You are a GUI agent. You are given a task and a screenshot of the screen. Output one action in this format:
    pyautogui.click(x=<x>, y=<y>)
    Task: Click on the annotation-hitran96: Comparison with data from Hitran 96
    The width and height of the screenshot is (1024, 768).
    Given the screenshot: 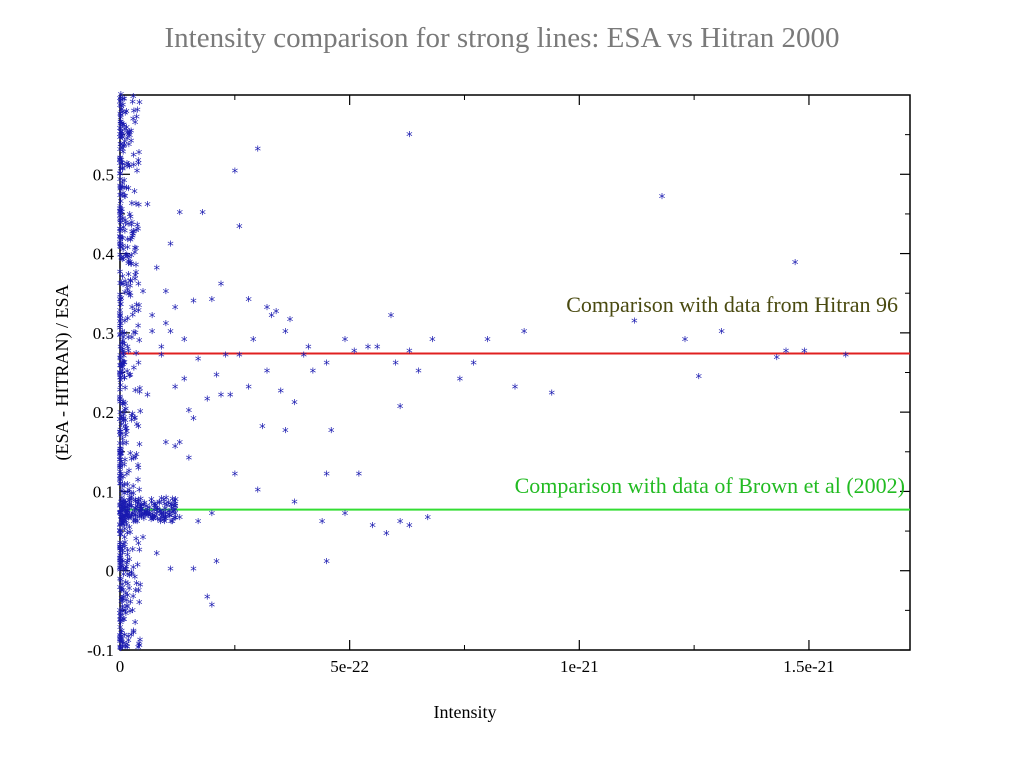 What is the action you would take?
    pyautogui.click(x=732, y=304)
    